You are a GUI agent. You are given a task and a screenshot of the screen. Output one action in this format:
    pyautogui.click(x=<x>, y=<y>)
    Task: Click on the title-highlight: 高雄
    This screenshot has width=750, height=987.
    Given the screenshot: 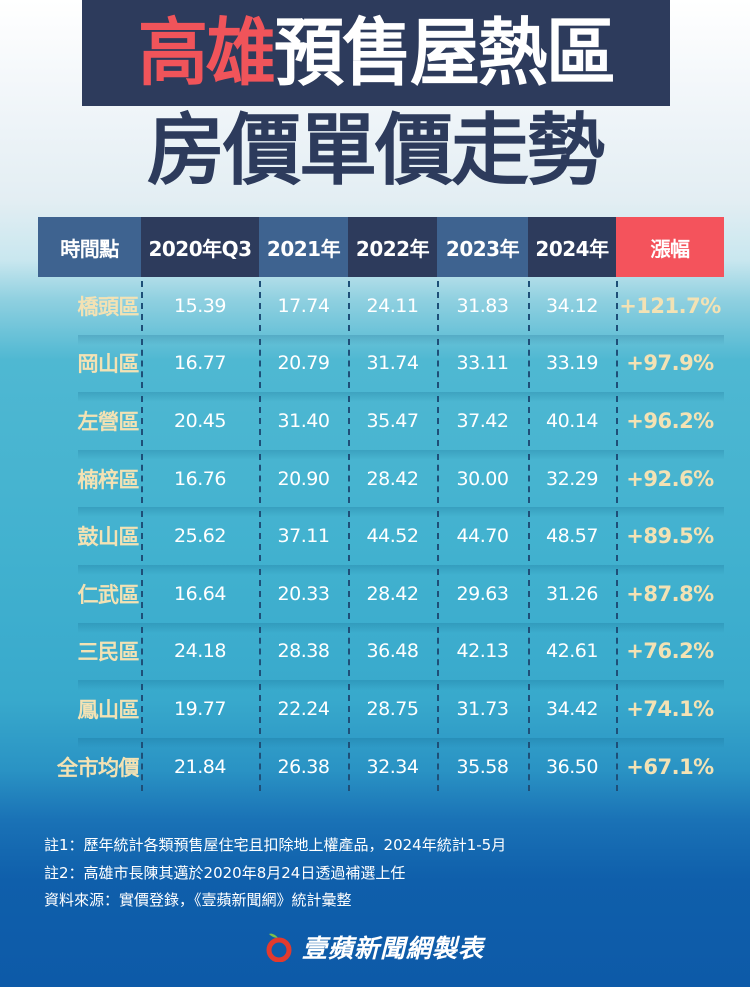 What is the action you would take?
    pyautogui.click(x=207, y=53)
    